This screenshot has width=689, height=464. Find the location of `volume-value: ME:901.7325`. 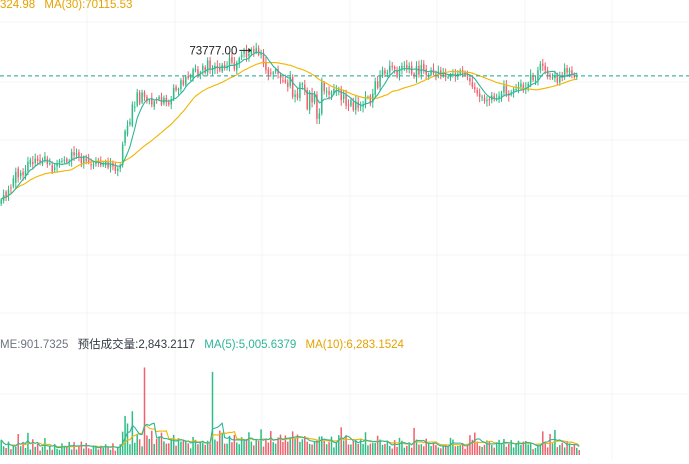

volume-value: ME:901.7325 is located at coordinates (34, 345).